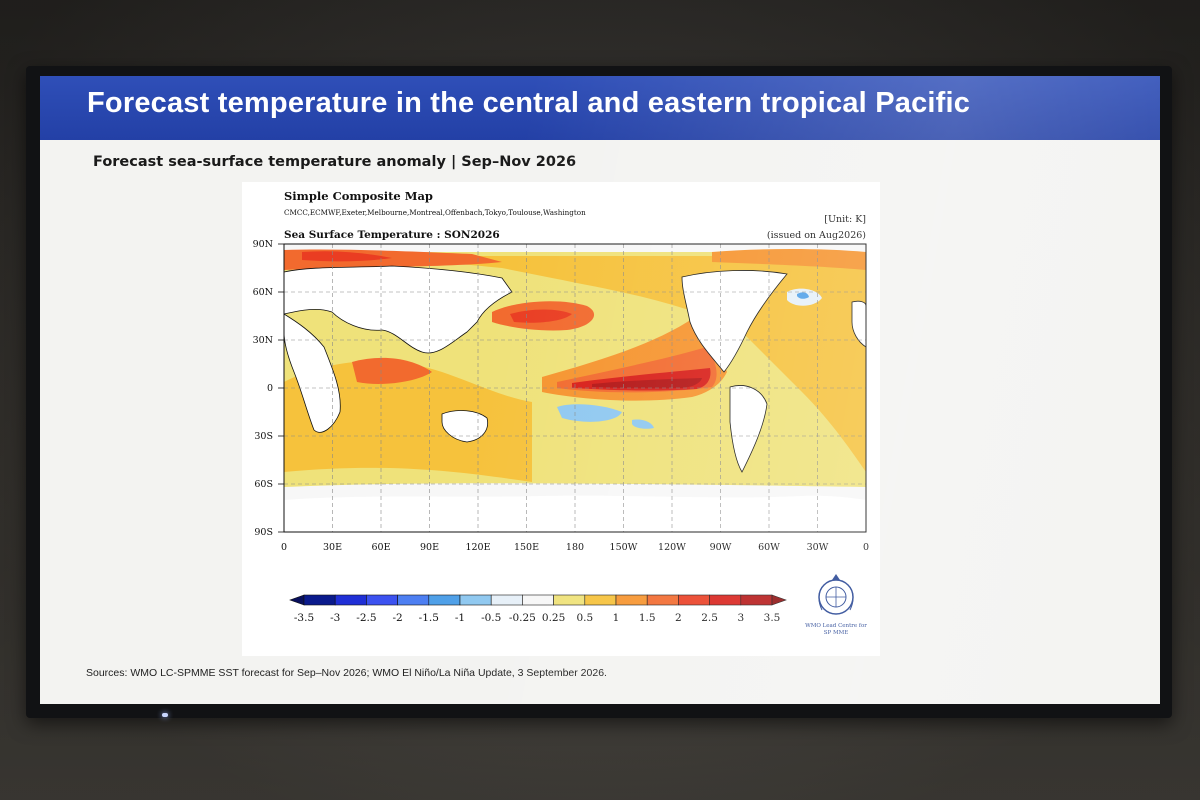  Describe the element at coordinates (397, 618) in the screenshot. I see `colorbar-label: -2` at that location.